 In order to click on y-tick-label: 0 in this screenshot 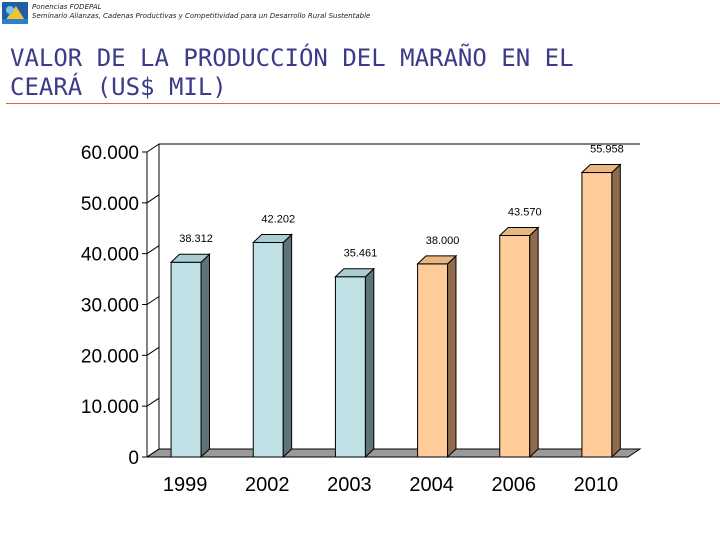, I will do `click(133, 458)`.